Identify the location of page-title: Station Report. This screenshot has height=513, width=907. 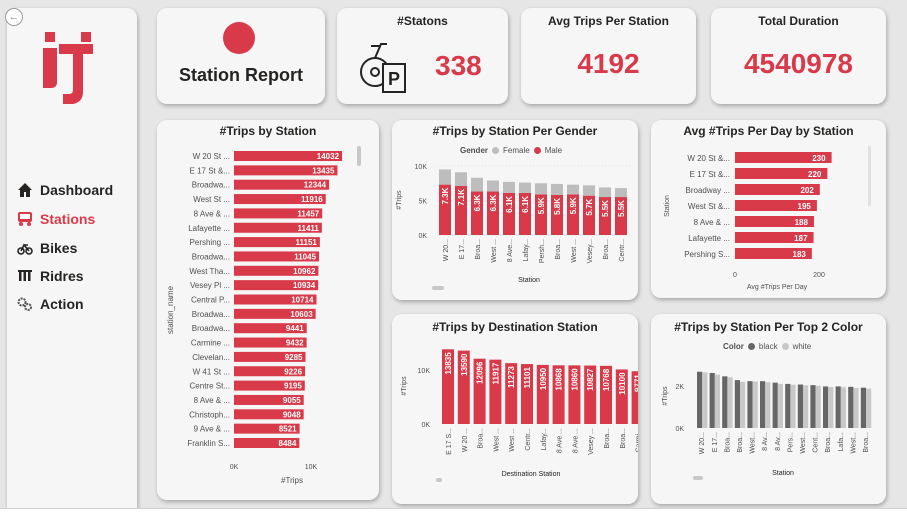
(241, 75).